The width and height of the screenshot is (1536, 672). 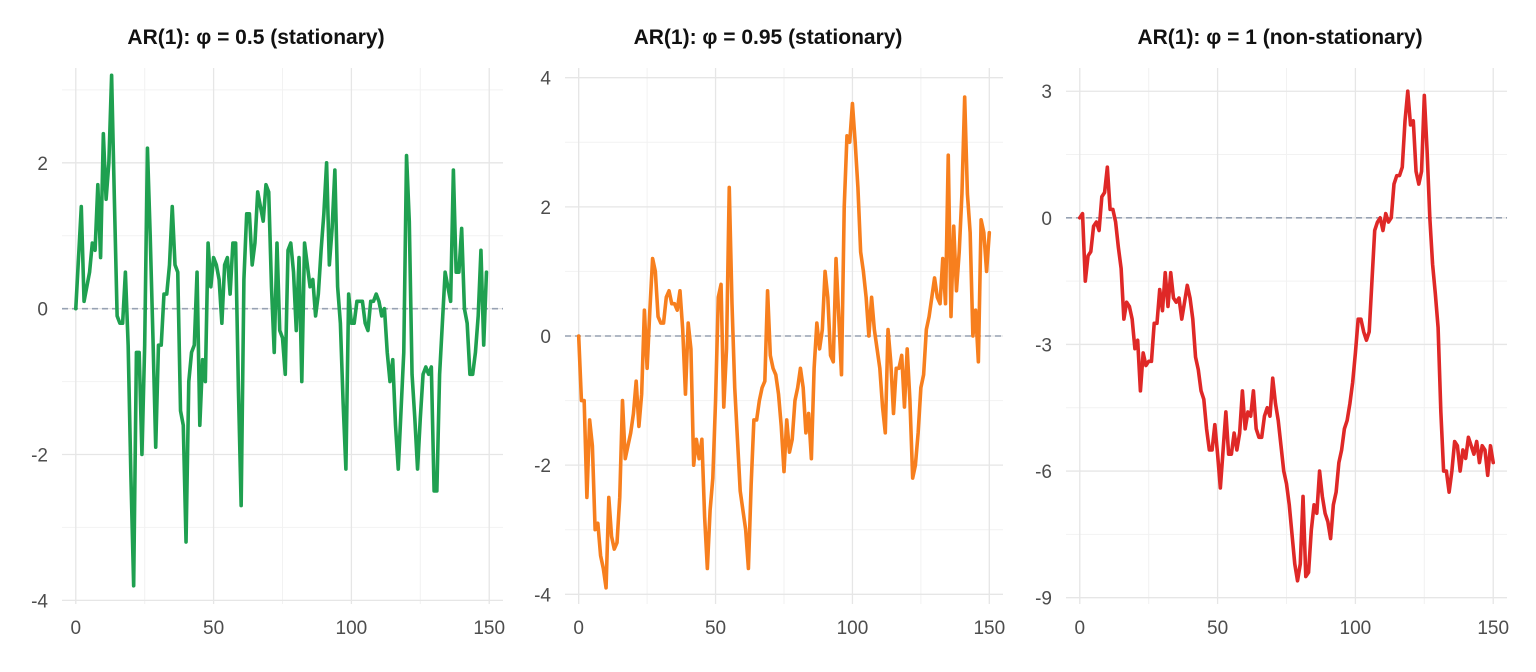 I want to click on panel-title: AR(1): φ = 1 (non-stationary), so click(x=1280, y=37).